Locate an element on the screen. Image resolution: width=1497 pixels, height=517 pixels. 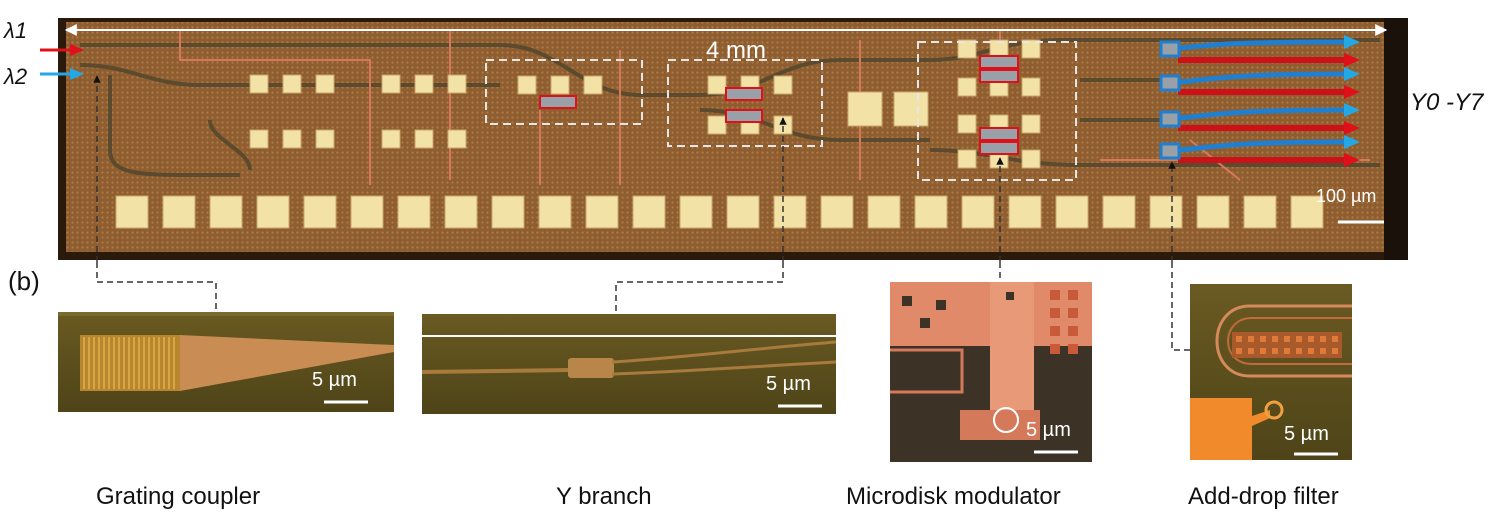
ybranch-scale-label: 5 µm is located at coordinates (788, 384).